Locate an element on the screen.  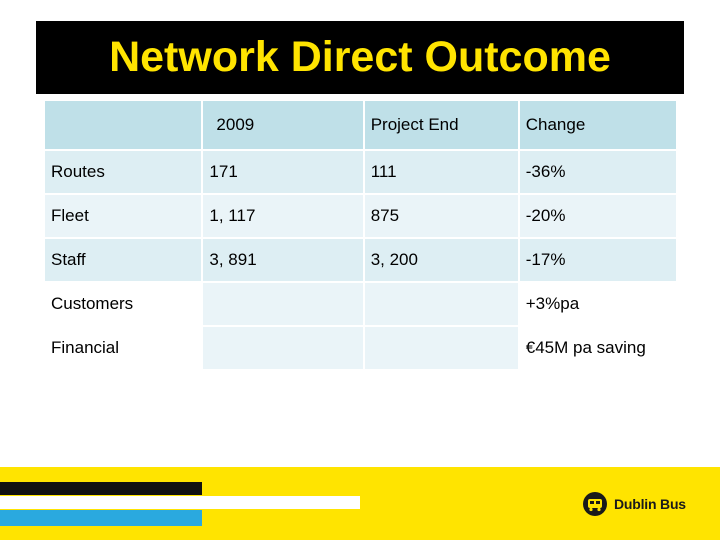
cell-2009: 171 is located at coordinates (283, 172).